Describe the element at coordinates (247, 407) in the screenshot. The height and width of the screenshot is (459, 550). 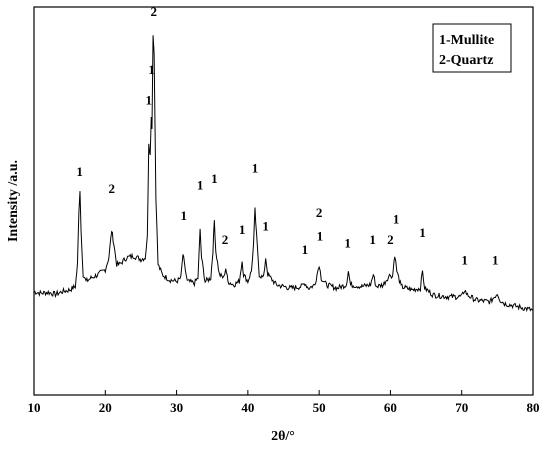
I see `x-tick-label-40: 40` at that location.